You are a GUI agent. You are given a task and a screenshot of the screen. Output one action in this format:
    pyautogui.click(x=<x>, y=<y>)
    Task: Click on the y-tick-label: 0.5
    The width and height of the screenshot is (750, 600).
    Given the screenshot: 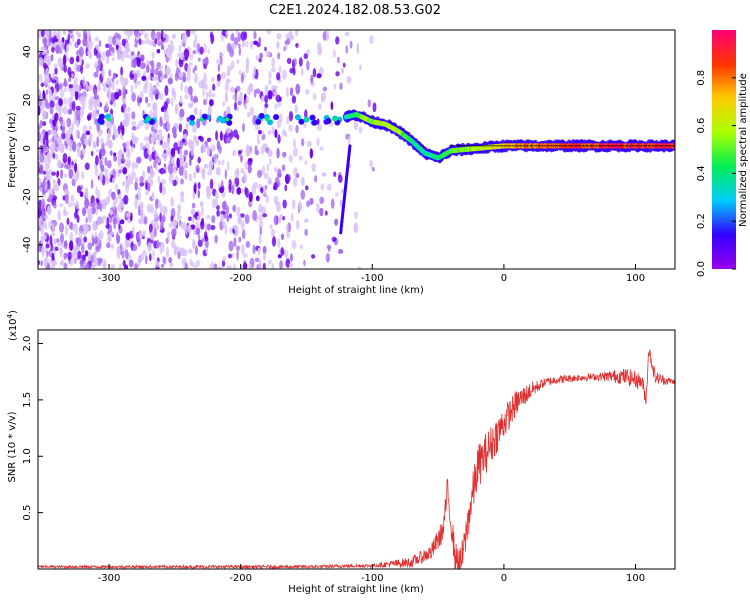 What is the action you would take?
    pyautogui.click(x=27, y=513)
    